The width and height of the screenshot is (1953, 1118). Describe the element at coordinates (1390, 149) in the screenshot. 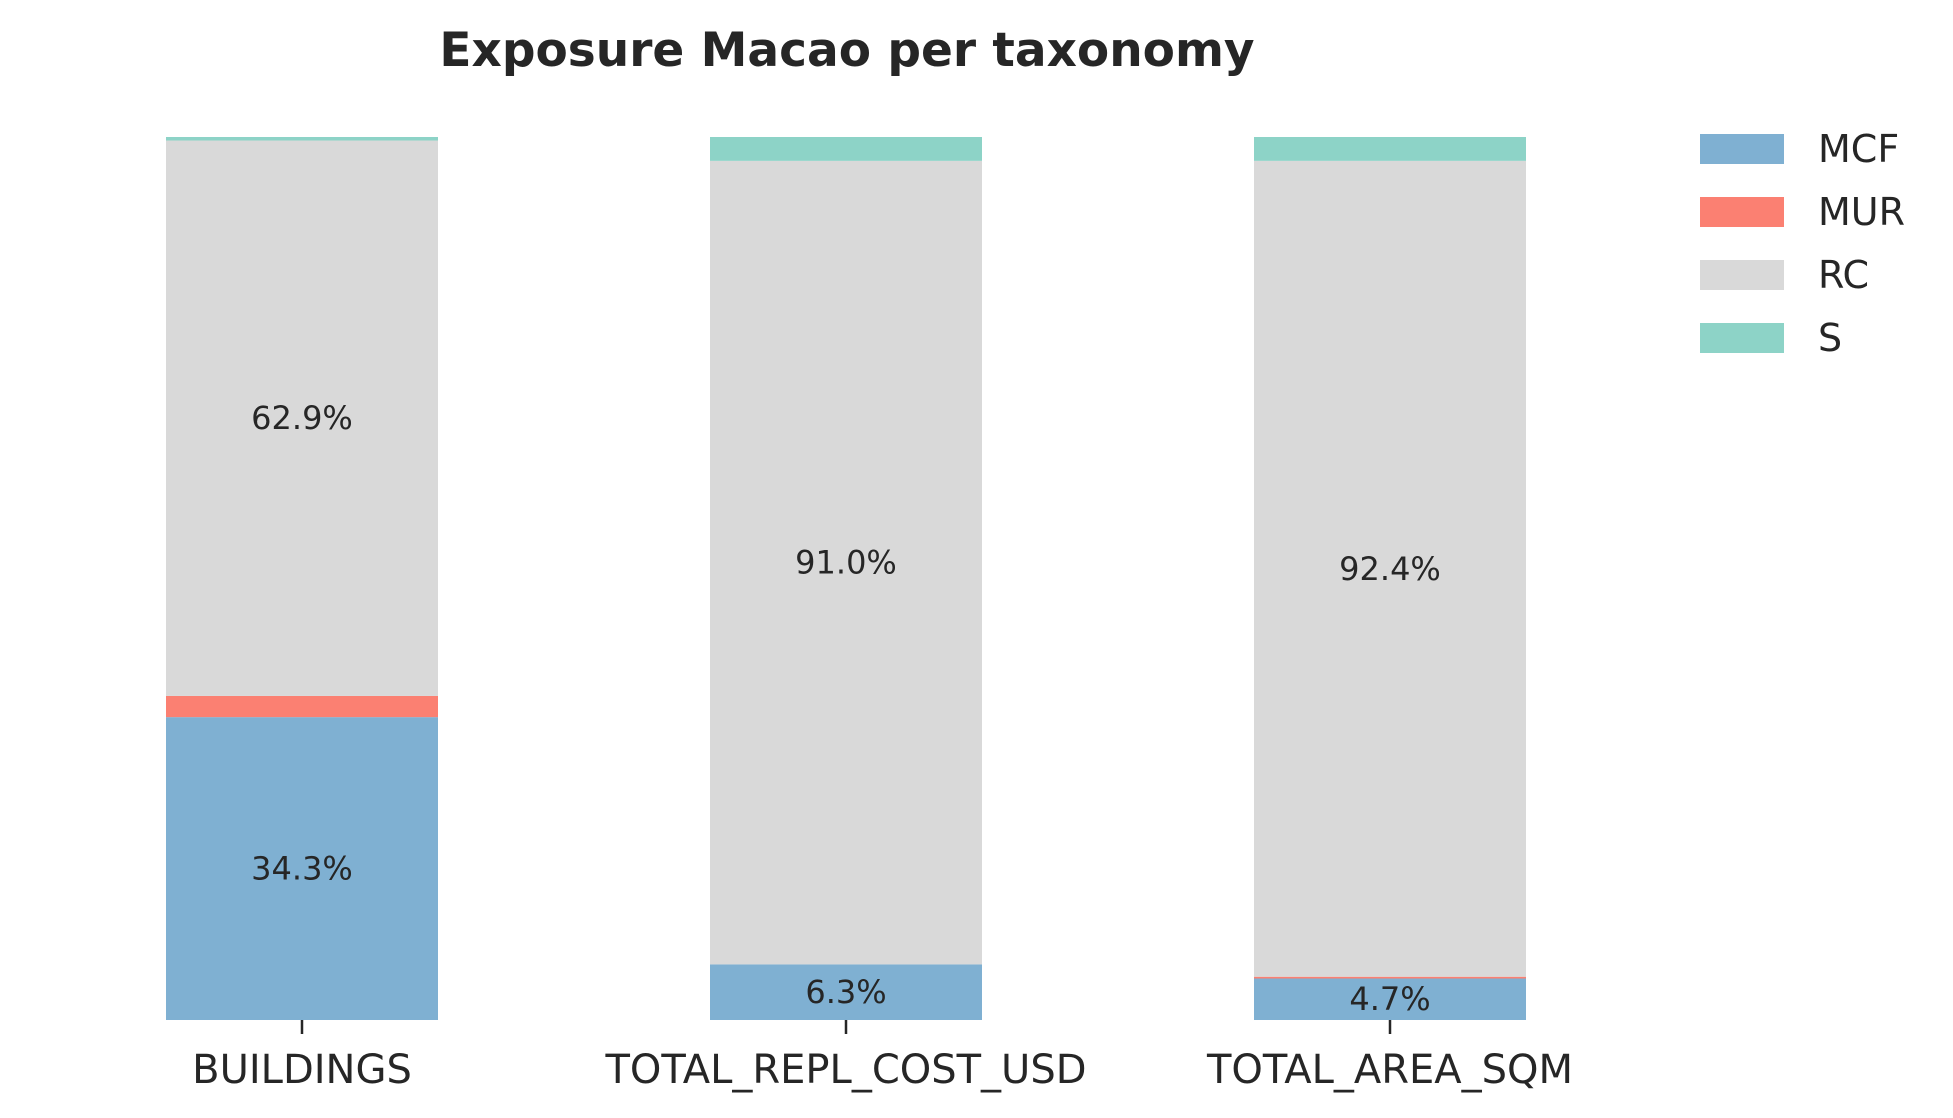

I see `bar-segment-total-area-sqm-s` at that location.